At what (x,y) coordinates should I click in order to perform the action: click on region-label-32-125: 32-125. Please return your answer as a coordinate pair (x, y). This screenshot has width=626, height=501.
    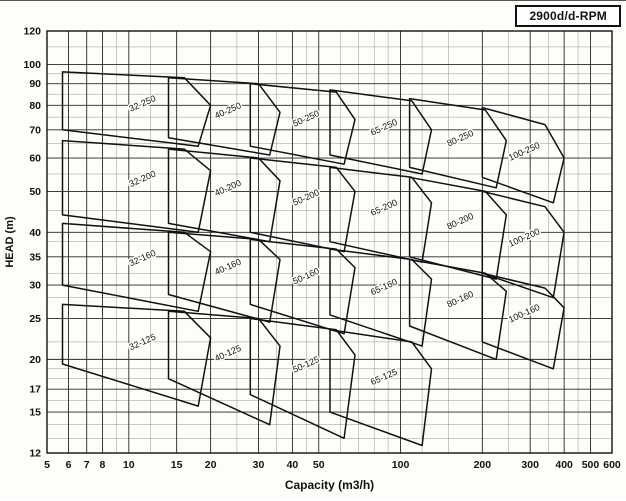
    Looking at the image, I should click on (143, 342).